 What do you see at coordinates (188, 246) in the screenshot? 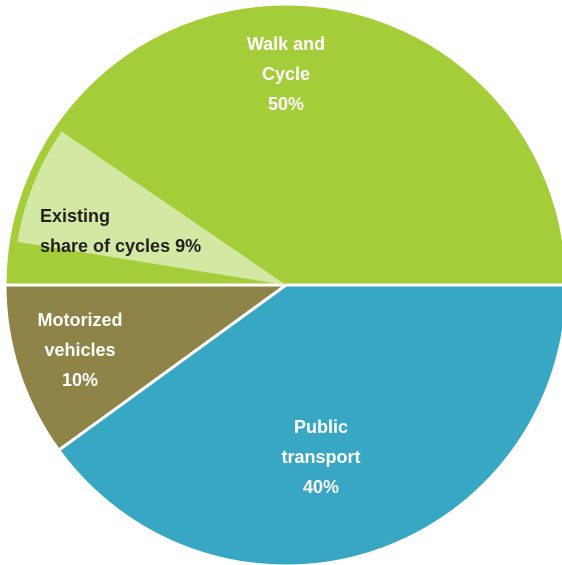
I see `value-label: 9%` at bounding box center [188, 246].